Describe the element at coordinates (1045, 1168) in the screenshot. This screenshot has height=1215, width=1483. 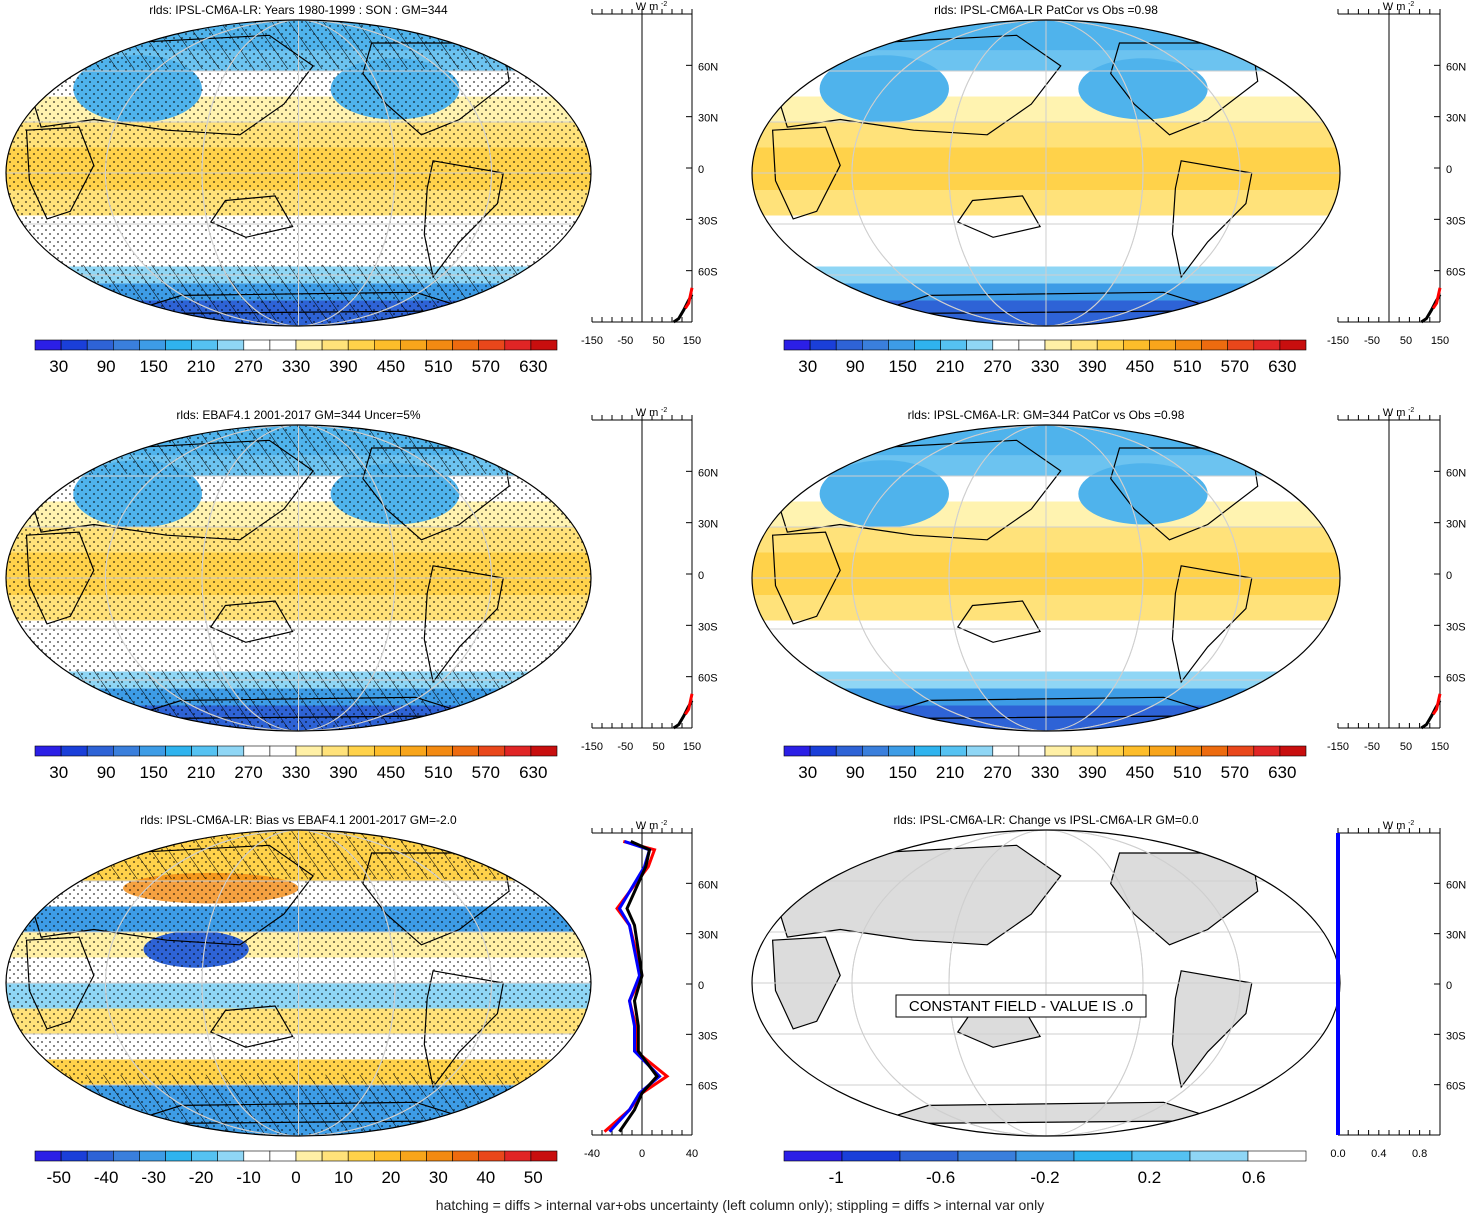
I see `colorbar: -1 -0.6 -0.2 0.2 0.6` at that location.